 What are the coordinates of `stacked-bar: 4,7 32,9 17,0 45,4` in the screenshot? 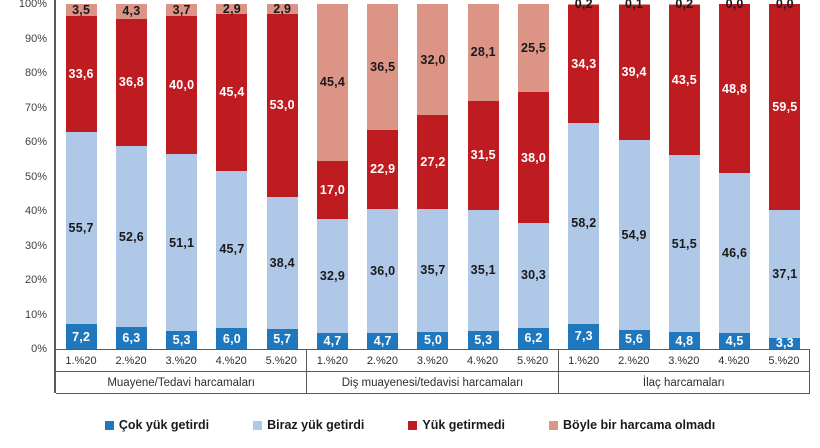 It's located at (332, 176).